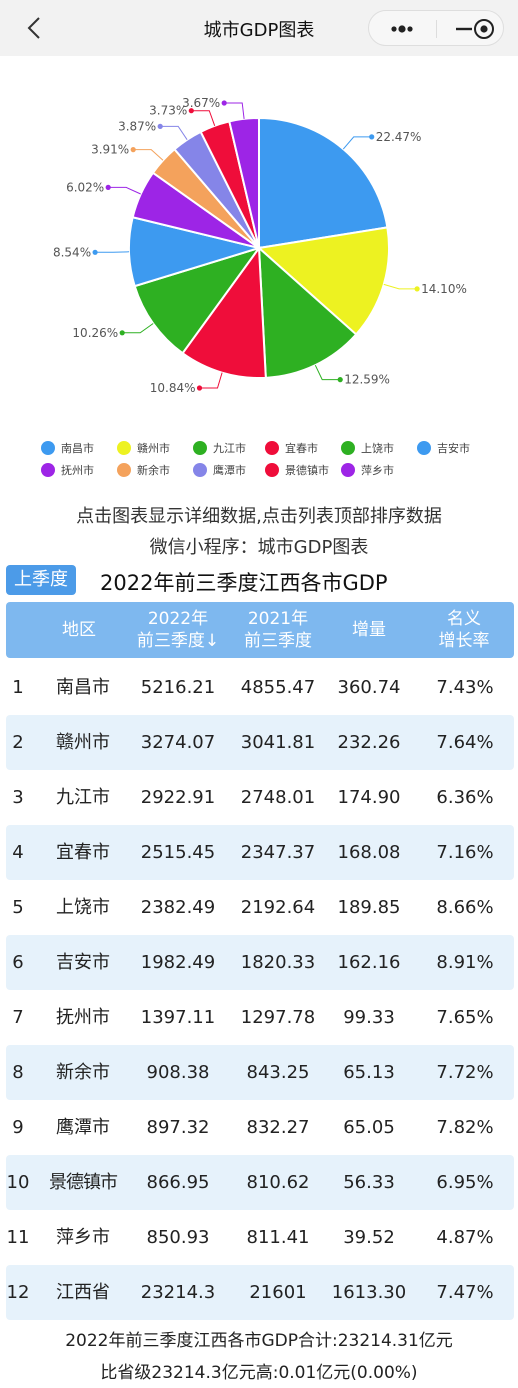 The width and height of the screenshot is (518, 1388). What do you see at coordinates (465, 907) in the screenshot?
I see `cell-rate: 8.66%` at bounding box center [465, 907].